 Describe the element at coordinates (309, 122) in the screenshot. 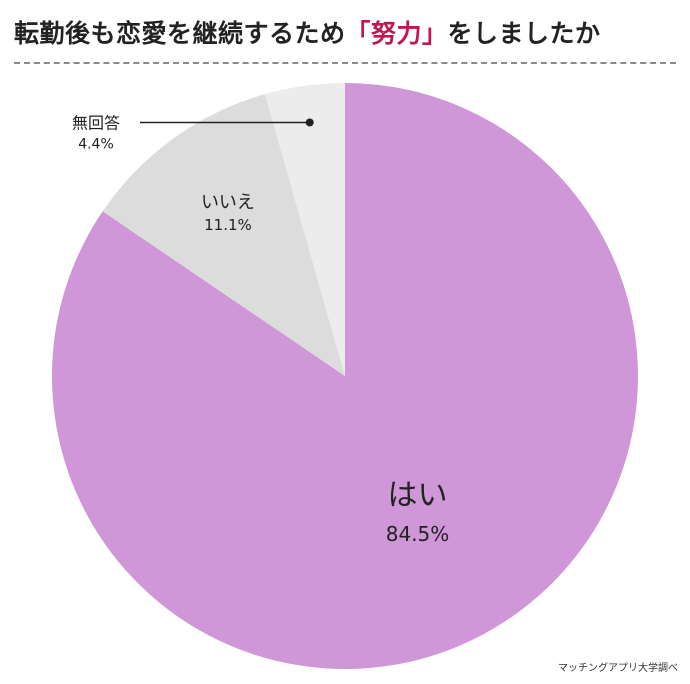

I see `leader-dot` at that location.